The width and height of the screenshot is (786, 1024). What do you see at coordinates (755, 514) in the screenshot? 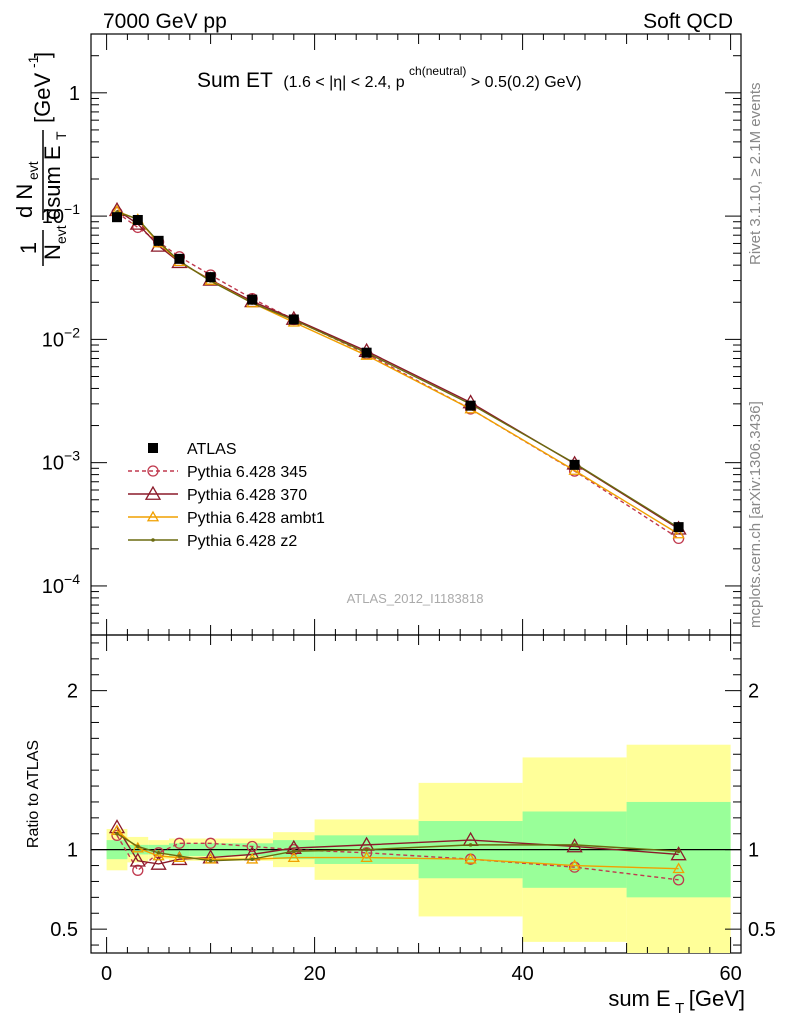
I see `mcplots-reference-label: mcplots.cern.ch [arXiv:1306.3436]` at bounding box center [755, 514].